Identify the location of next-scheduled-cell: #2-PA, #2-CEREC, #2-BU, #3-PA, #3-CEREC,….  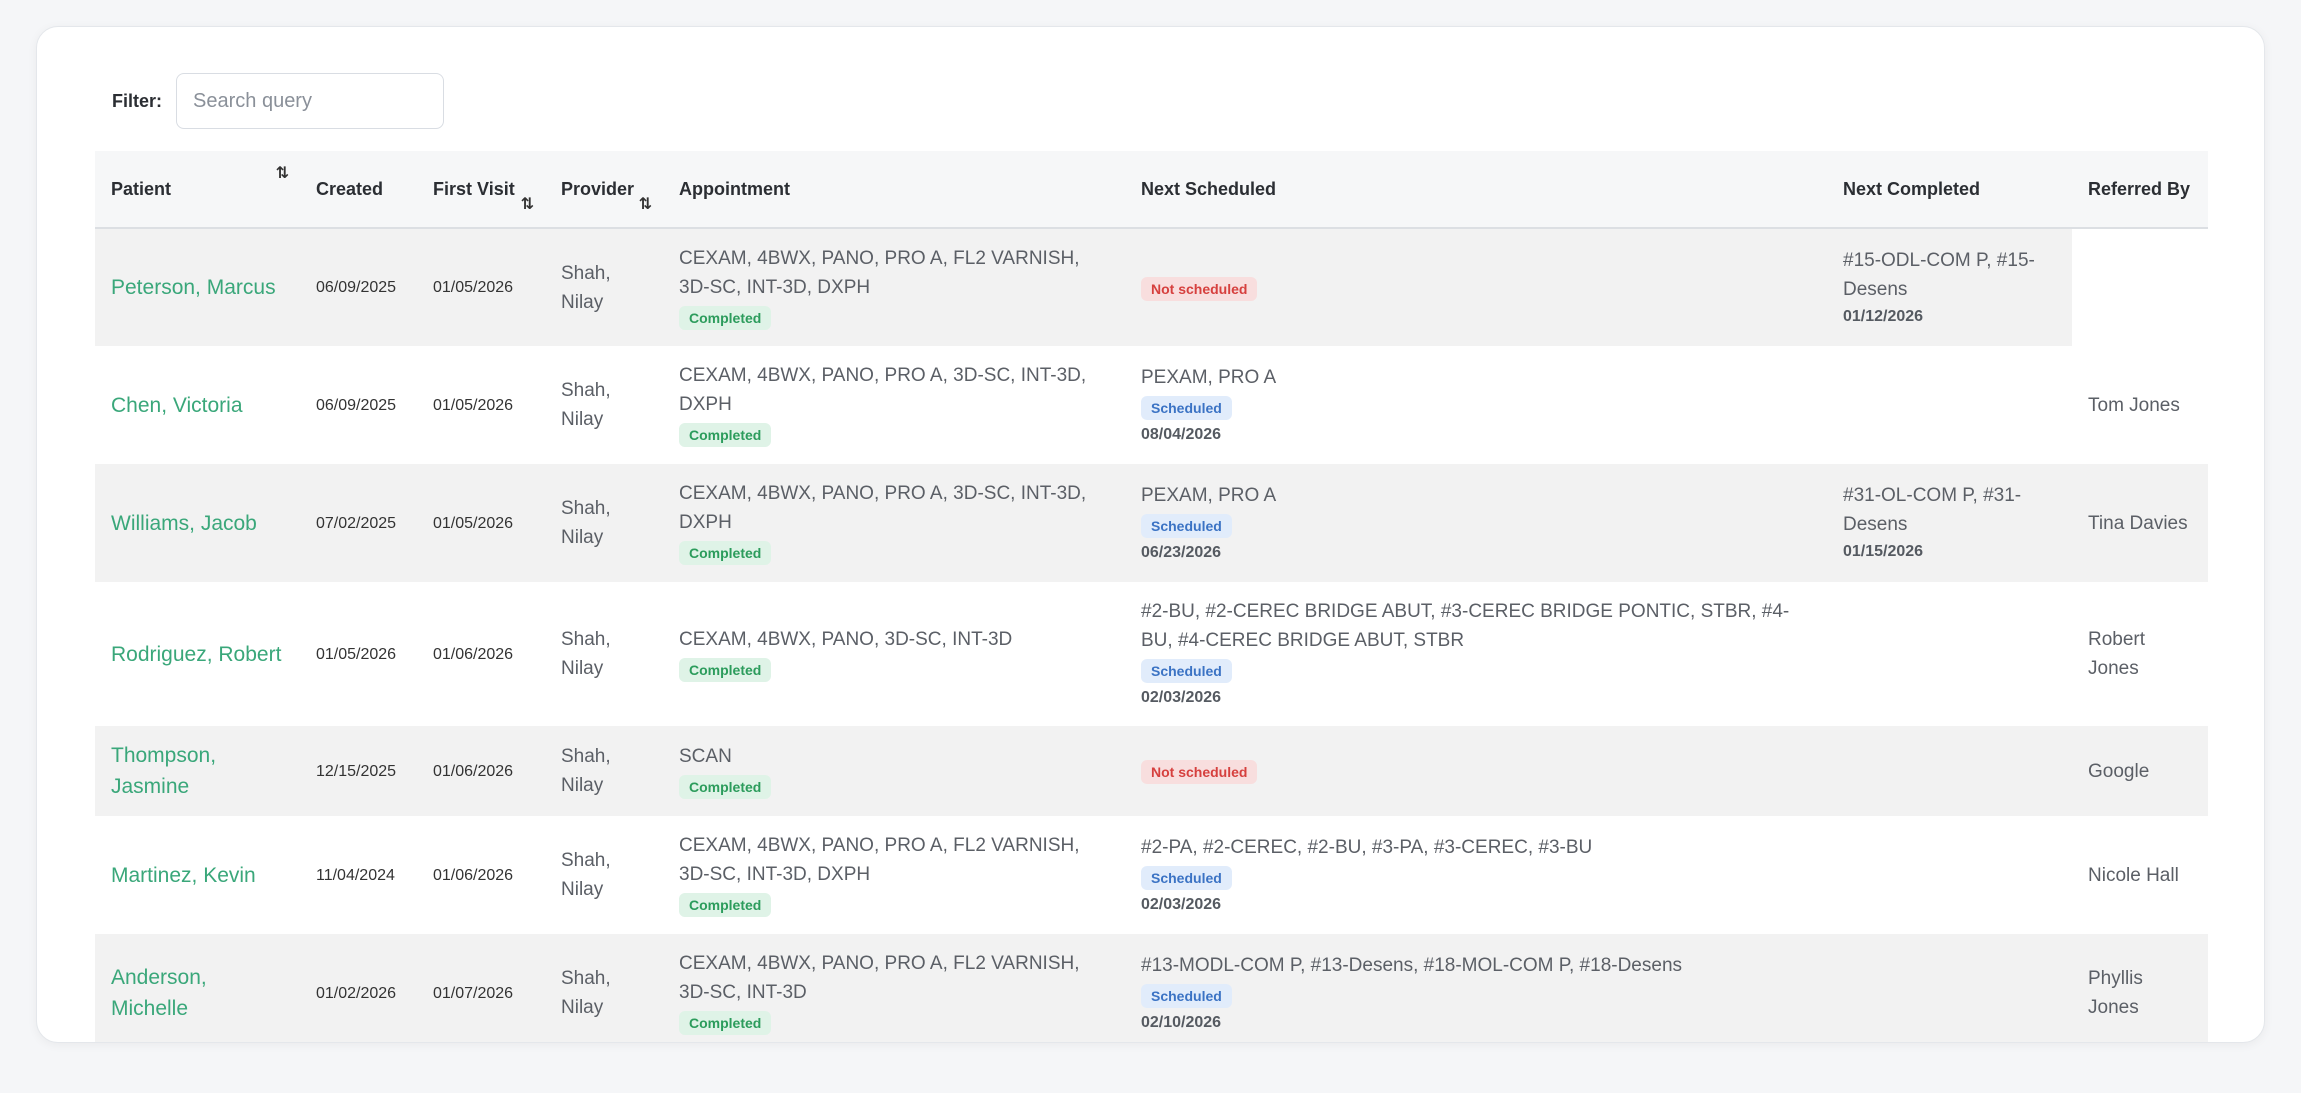
(1476, 875).